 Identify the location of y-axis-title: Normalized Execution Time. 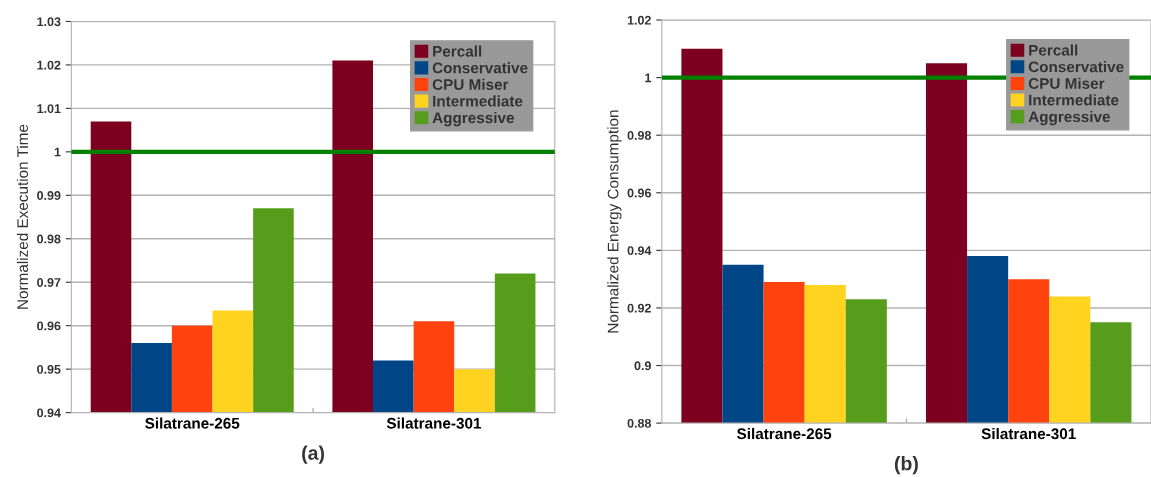
(22, 216).